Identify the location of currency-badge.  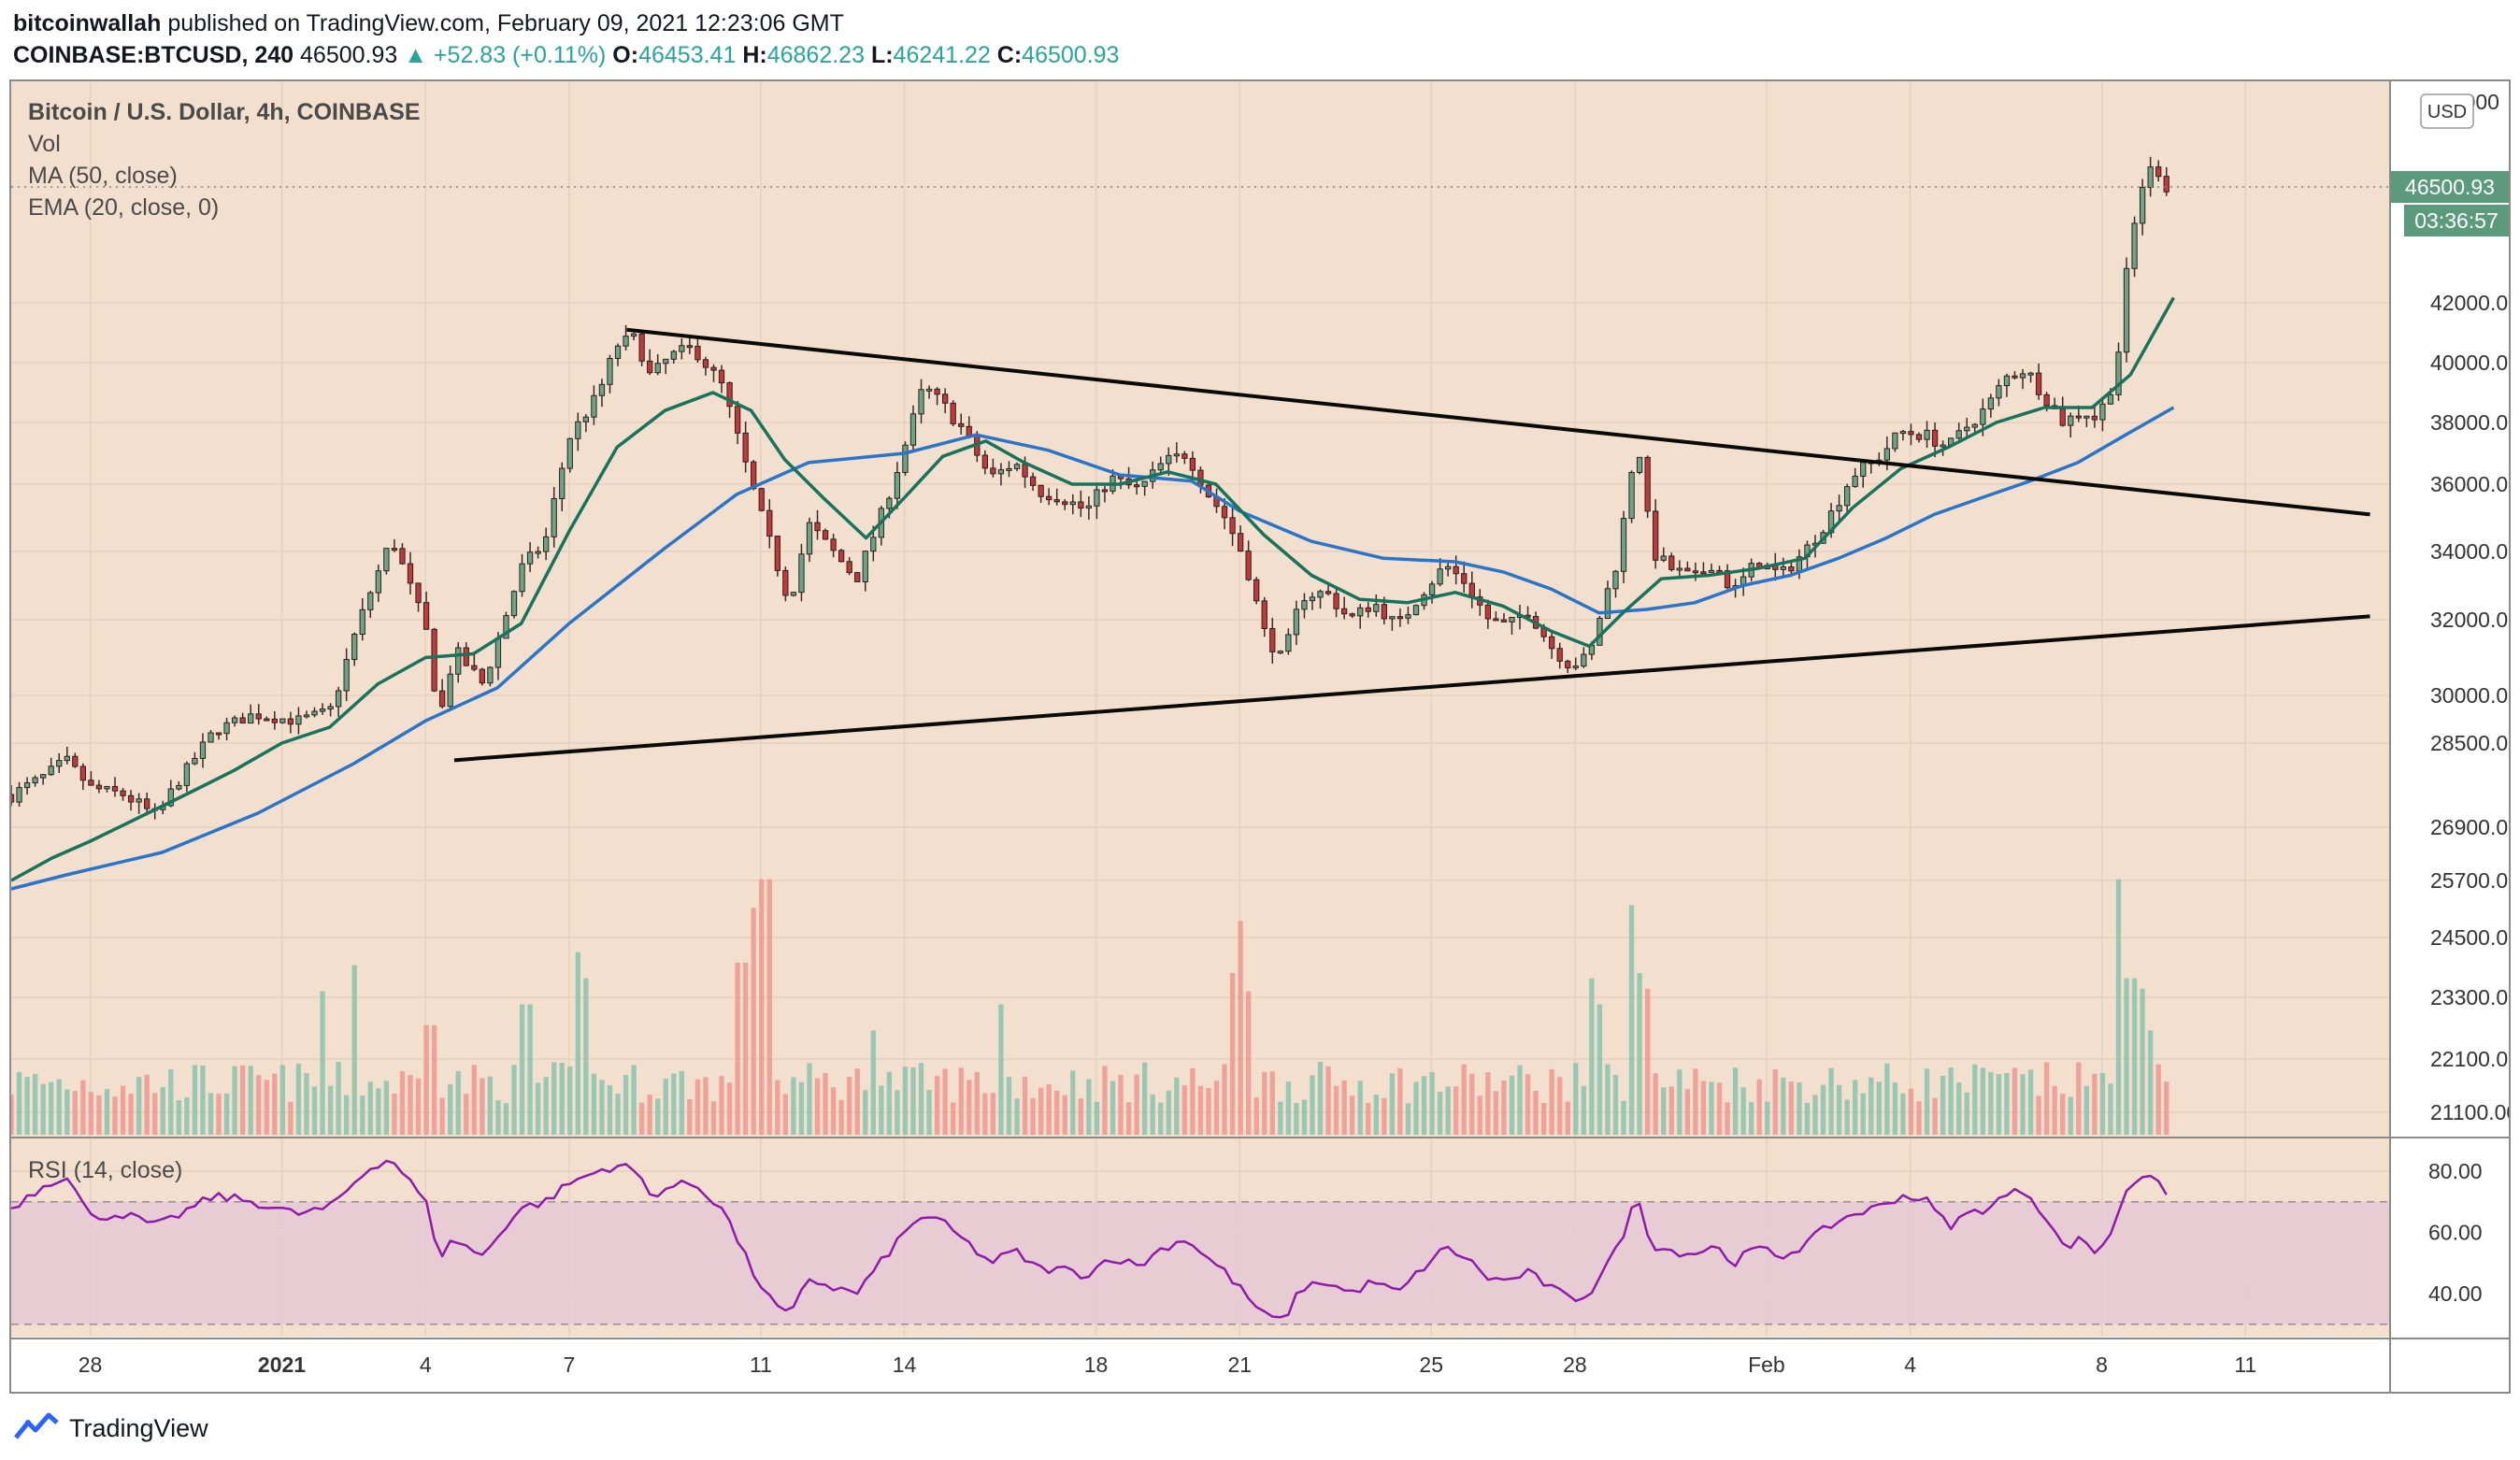
(2447, 111).